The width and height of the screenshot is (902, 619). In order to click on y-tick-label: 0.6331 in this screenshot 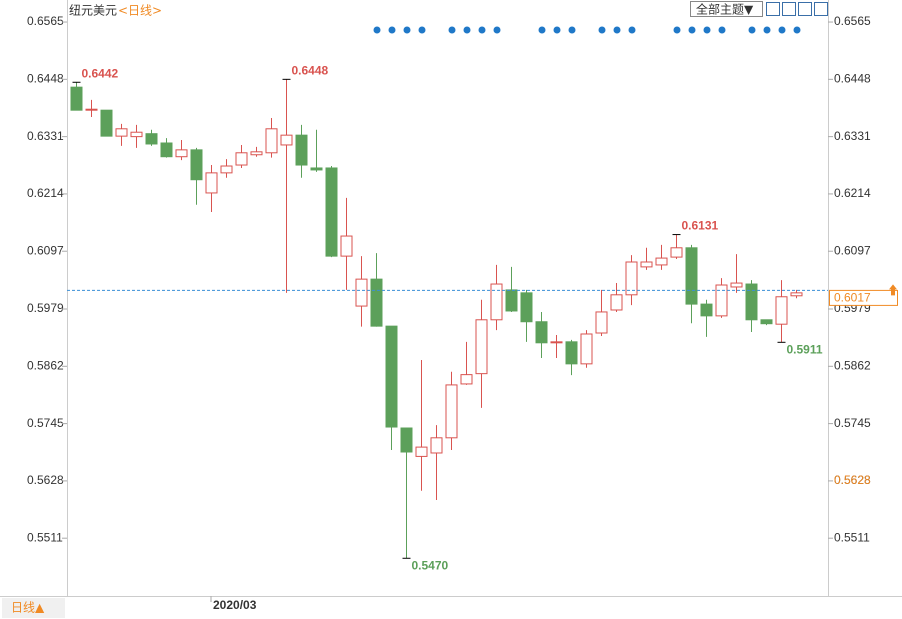, I will do `click(45, 136)`.